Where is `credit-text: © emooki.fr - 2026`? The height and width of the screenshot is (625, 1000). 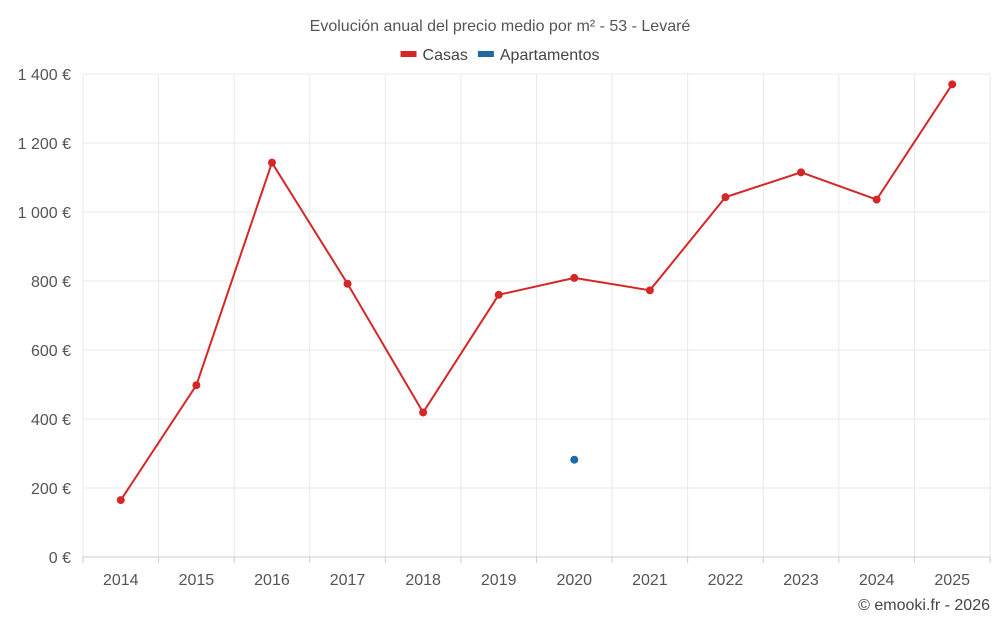
credit-text: © emooki.fr - 2026 is located at coordinates (924, 605).